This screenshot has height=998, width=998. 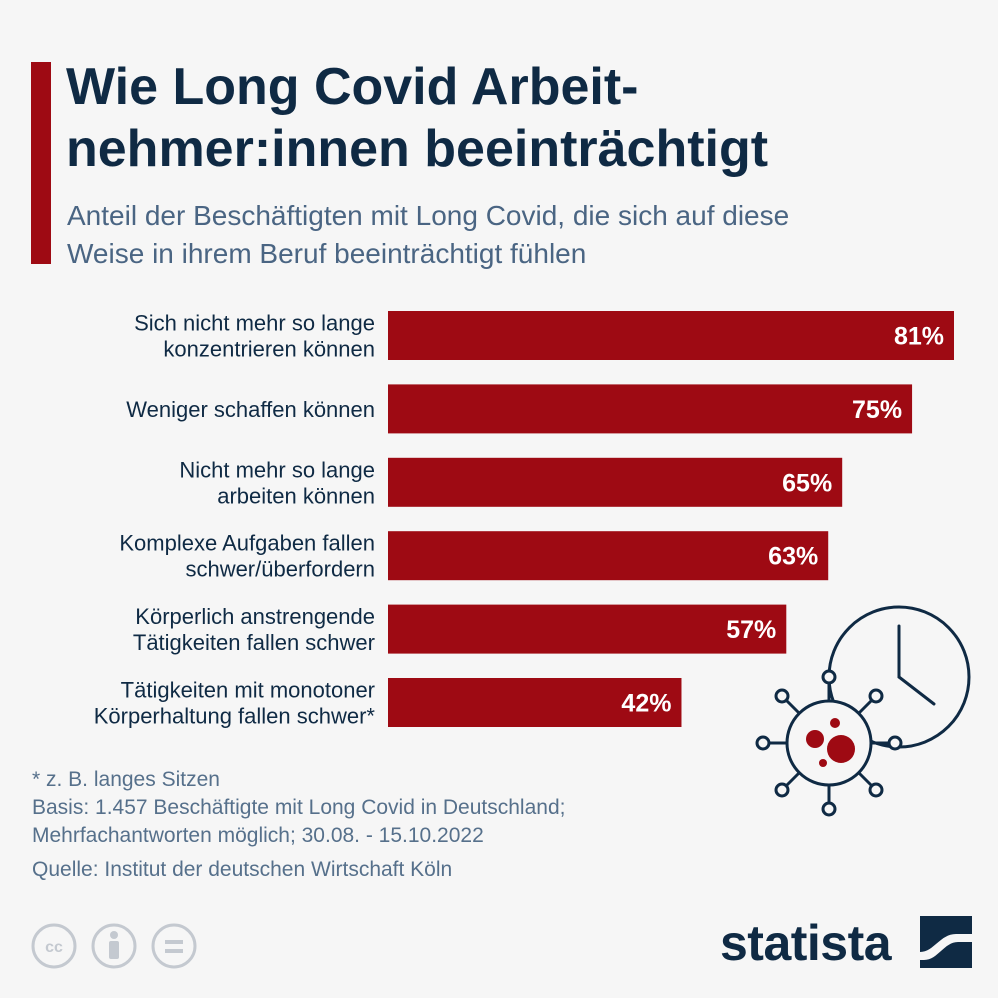 I want to click on svg-text: cc, so click(x=54, y=947).